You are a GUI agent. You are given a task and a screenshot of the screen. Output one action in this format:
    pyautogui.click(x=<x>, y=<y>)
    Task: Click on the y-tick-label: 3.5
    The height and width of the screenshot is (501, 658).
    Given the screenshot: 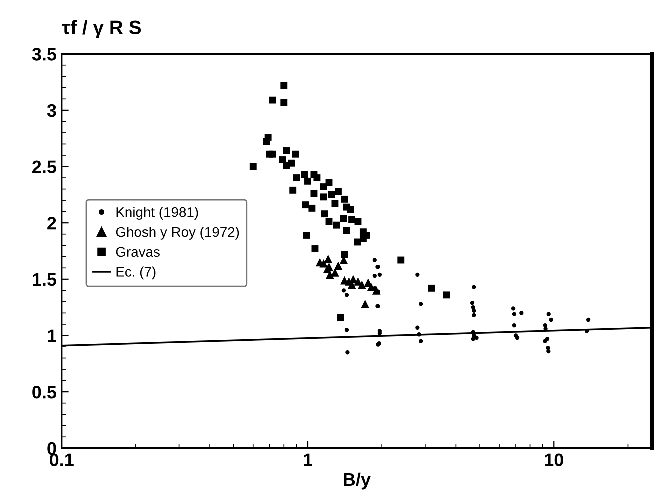 What is the action you would take?
    pyautogui.click(x=44, y=54)
    